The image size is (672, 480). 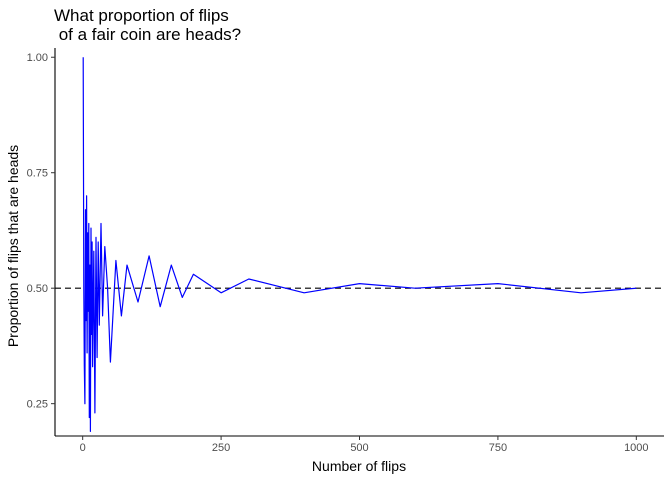 I want to click on x-tick-label: 750, so click(x=498, y=448).